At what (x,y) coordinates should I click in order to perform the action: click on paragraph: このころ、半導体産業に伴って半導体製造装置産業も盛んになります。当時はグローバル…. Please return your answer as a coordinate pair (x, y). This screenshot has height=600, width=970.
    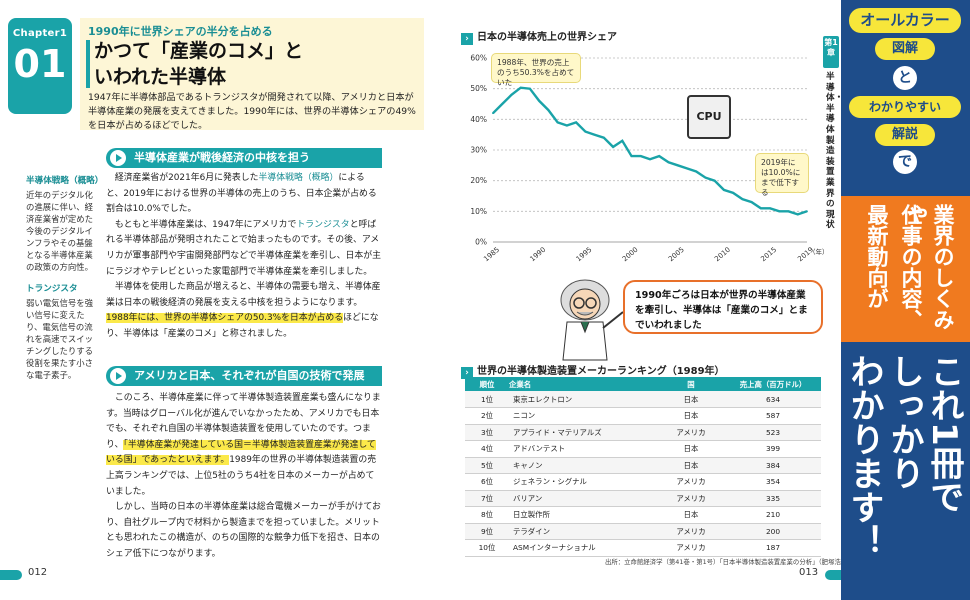
    Looking at the image, I should click on (244, 445).